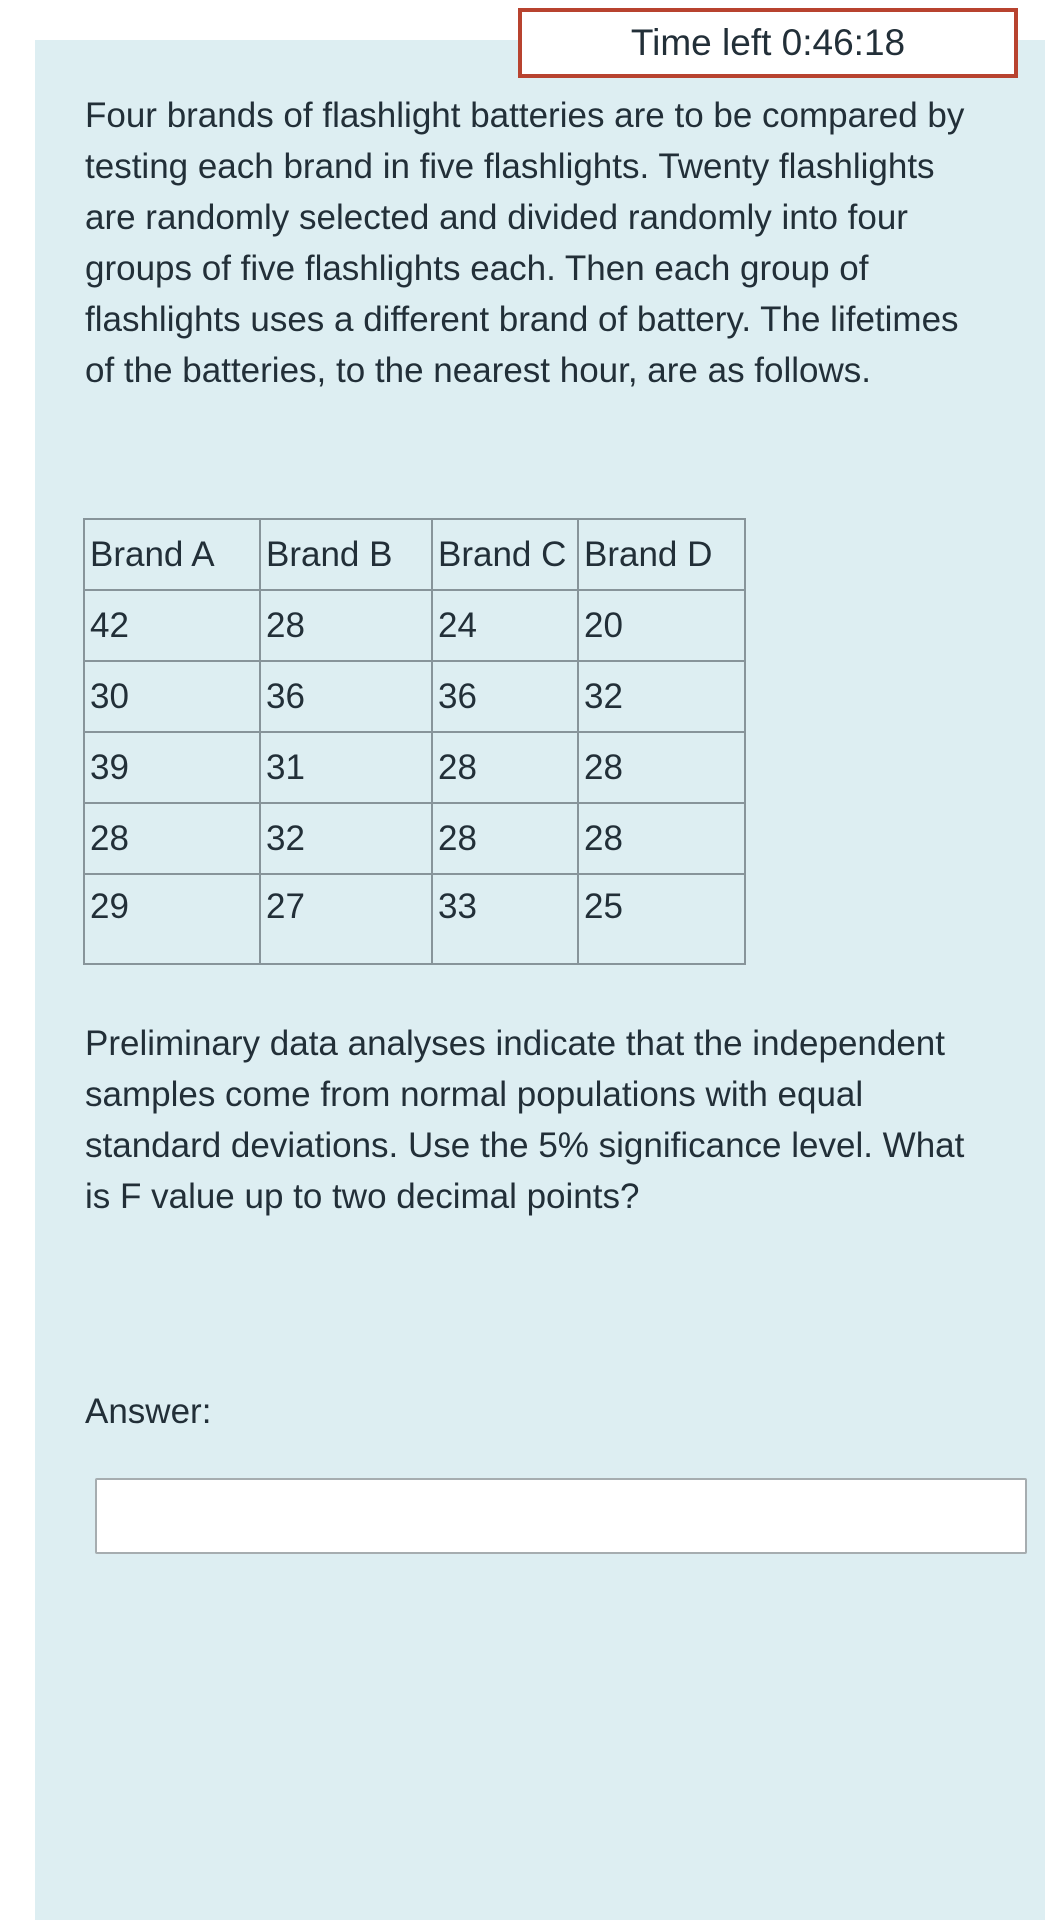 This screenshot has height=1920, width=1045. I want to click on table-header-row: Brand A Brand B Brand C Brand D, so click(414, 554).